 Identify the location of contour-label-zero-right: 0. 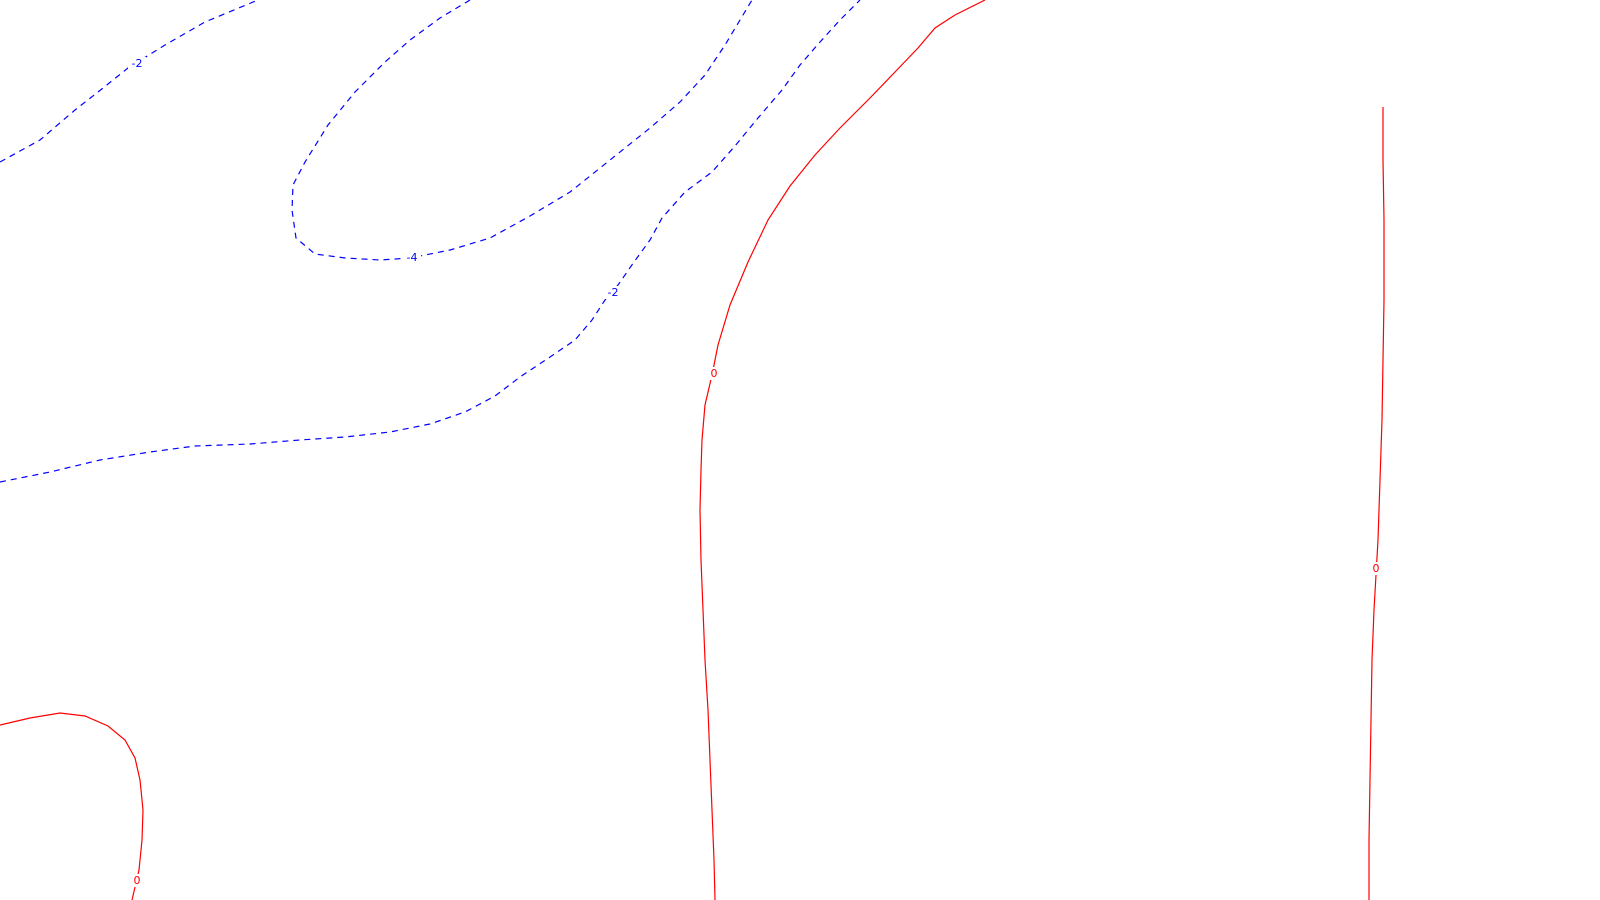
(1376, 568).